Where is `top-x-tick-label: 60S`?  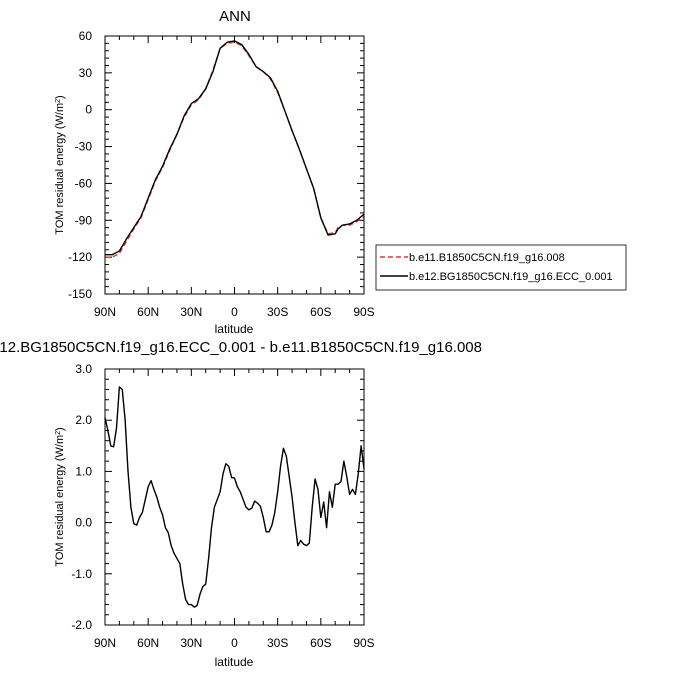 top-x-tick-label: 60S is located at coordinates (320, 312).